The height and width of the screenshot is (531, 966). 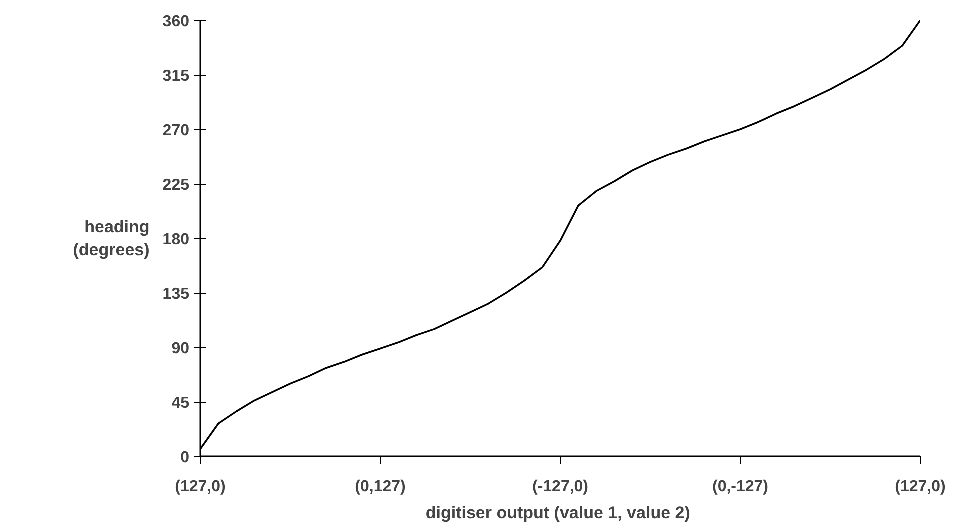 I want to click on y-tick-label: 0, so click(x=185, y=458).